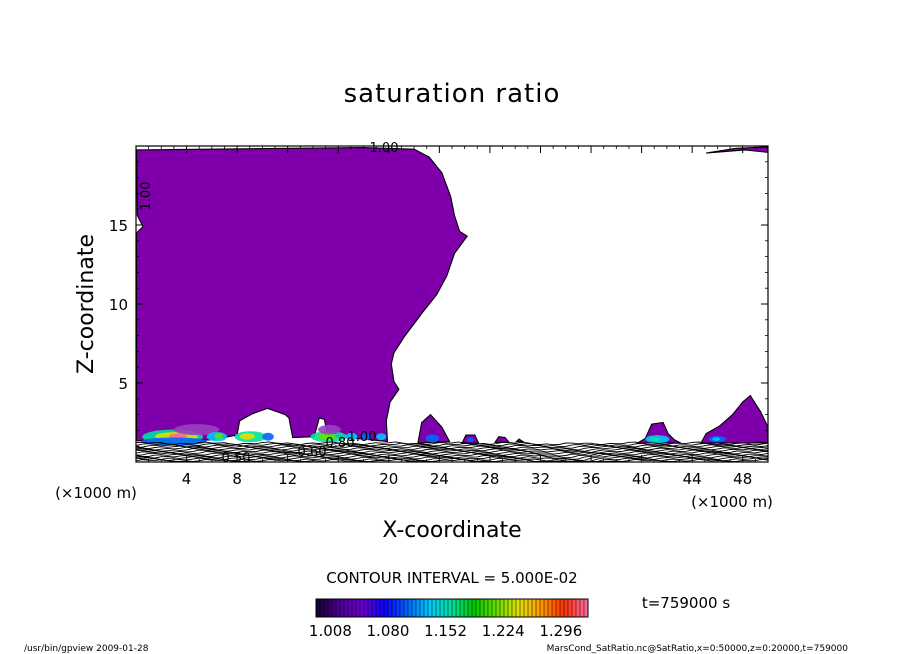  I want to click on ground-contour-lines, so click(452, 451).